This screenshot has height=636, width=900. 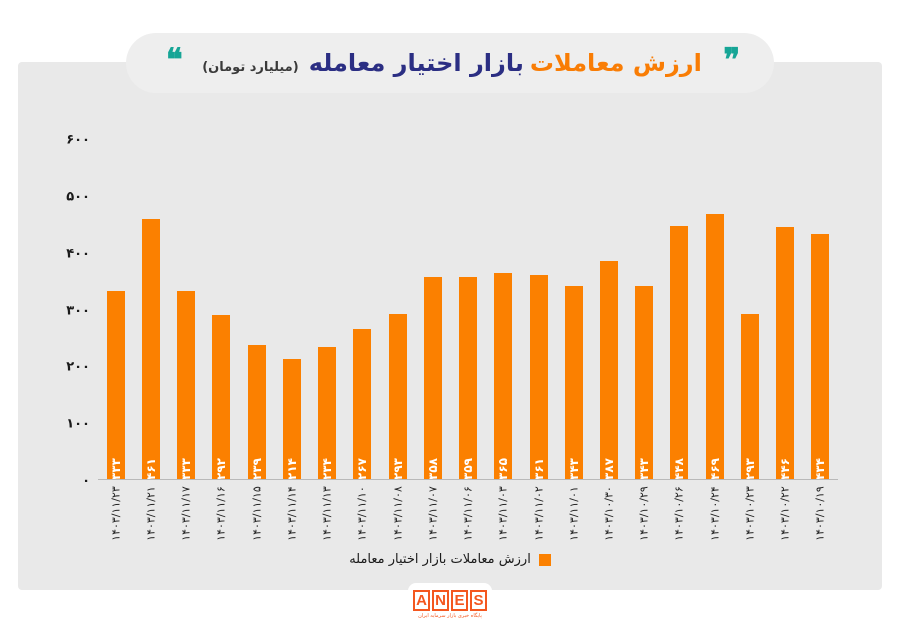 I want to click on x-axis-tick-slot: ۱۴۰۳/۱۰/۲۳, so click(x=749, y=512).